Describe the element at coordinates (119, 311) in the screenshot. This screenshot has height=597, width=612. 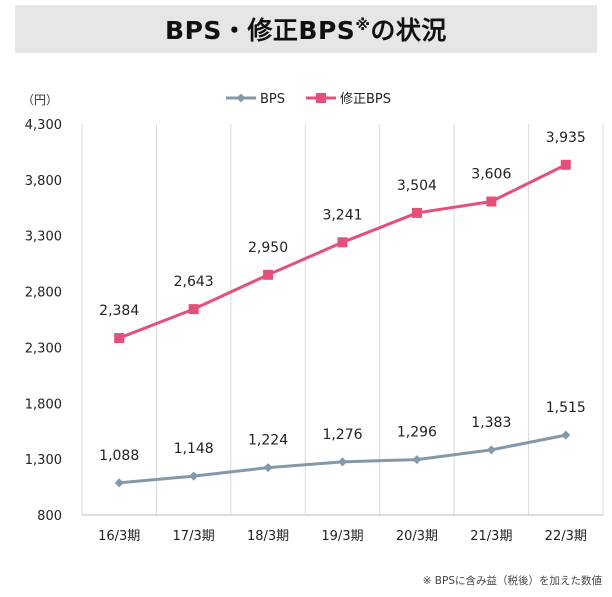
I see `data-label: 2,384` at that location.